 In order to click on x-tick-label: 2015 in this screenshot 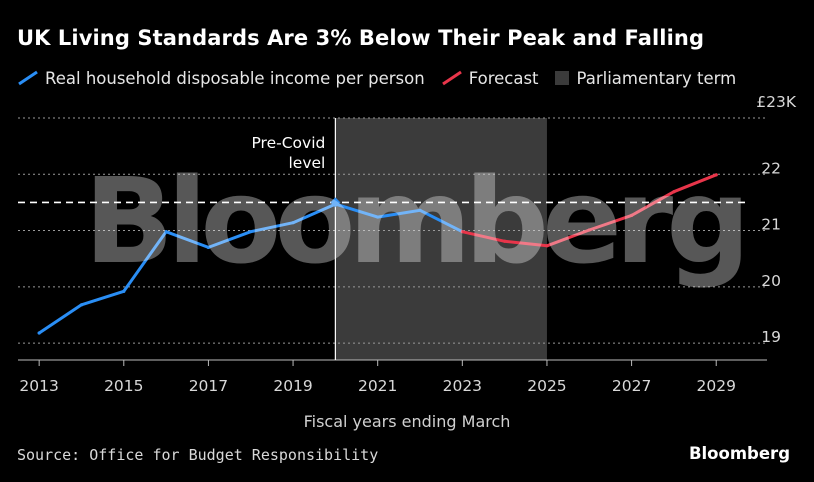, I will do `click(123, 386)`.